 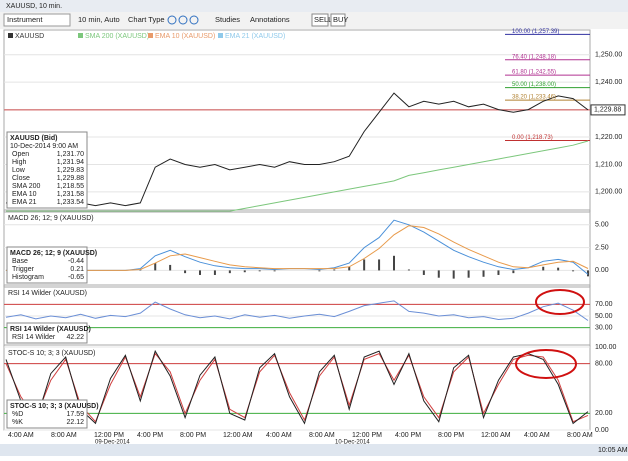 I want to click on last-price-label: 1,229.88, so click(x=607, y=110).